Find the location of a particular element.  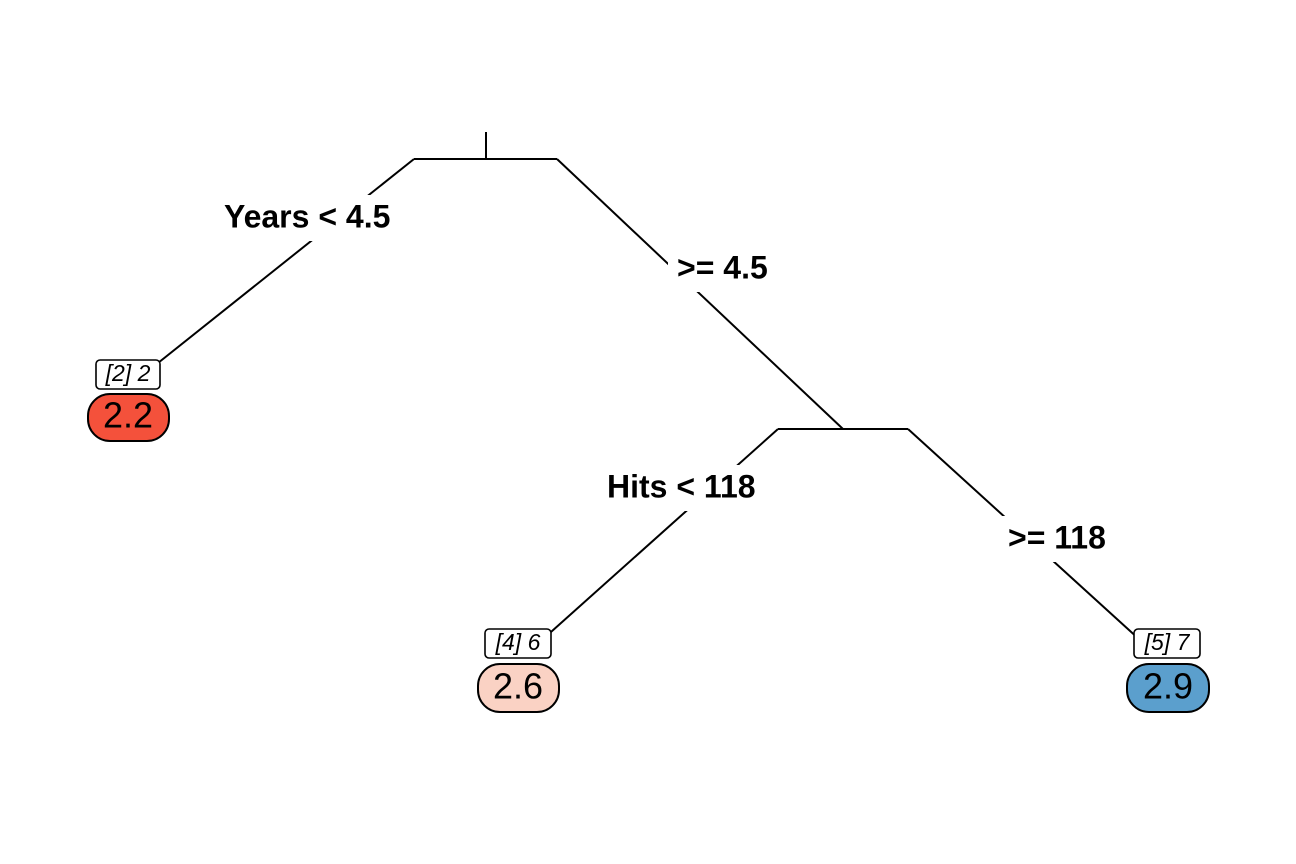

node-id-label-2: [2] 2 is located at coordinates (128, 373).